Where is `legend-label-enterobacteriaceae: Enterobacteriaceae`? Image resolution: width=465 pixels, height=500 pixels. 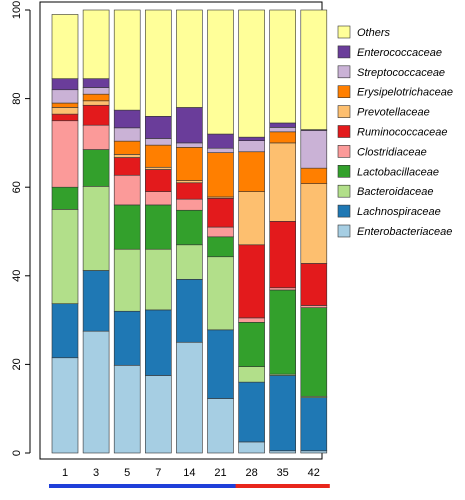 legend-label-enterobacteriaceae: Enterobacteriaceae is located at coordinates (404, 232).